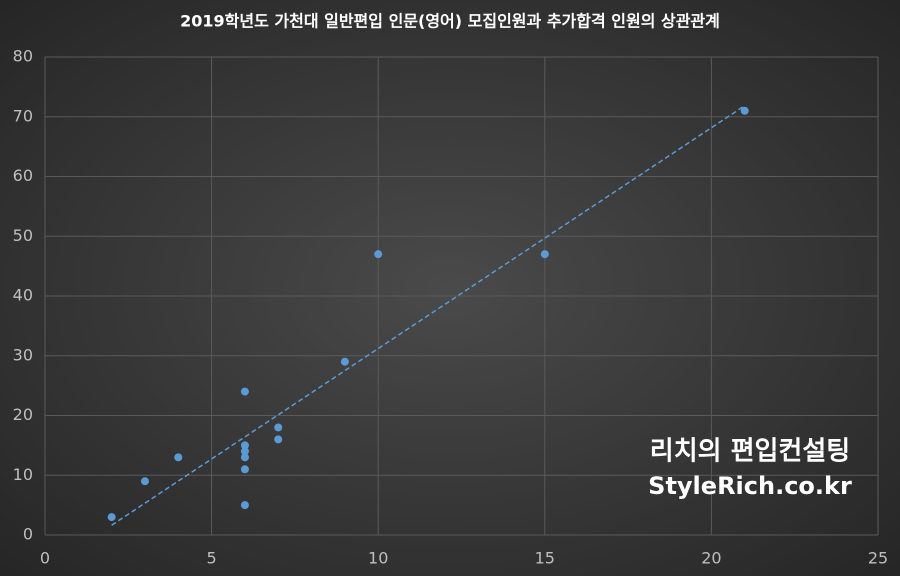 Image resolution: width=900 pixels, height=576 pixels. I want to click on x-tick-label: 0, so click(45, 558).